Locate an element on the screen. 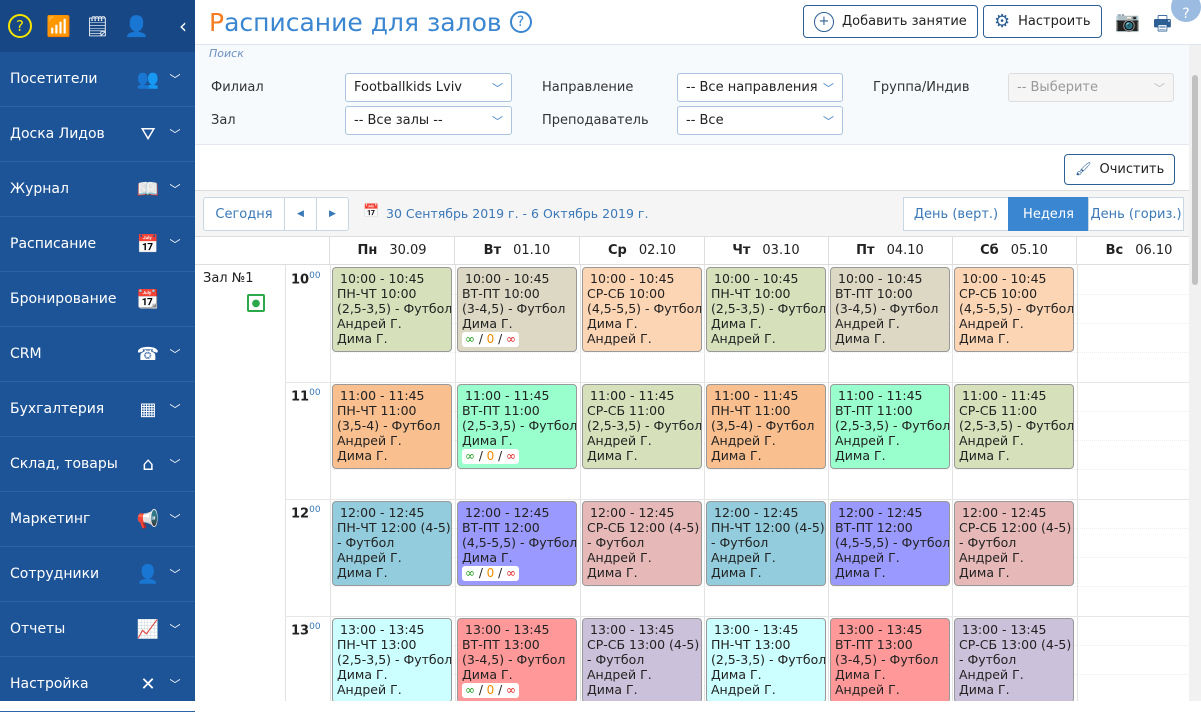 The image size is (1201, 712). sidebar-item-10: Отчеты 📈 ﹀ is located at coordinates (97, 629).